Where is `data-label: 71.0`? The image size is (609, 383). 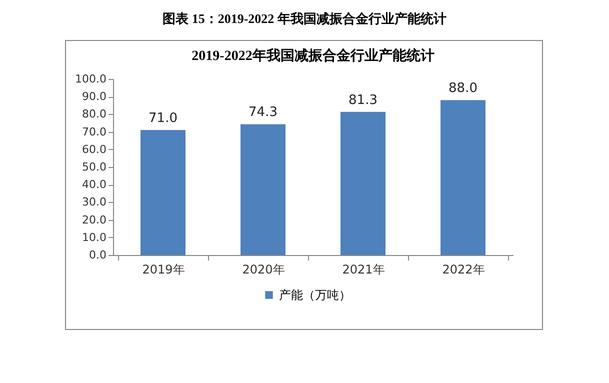
data-label: 71.0 is located at coordinates (163, 118).